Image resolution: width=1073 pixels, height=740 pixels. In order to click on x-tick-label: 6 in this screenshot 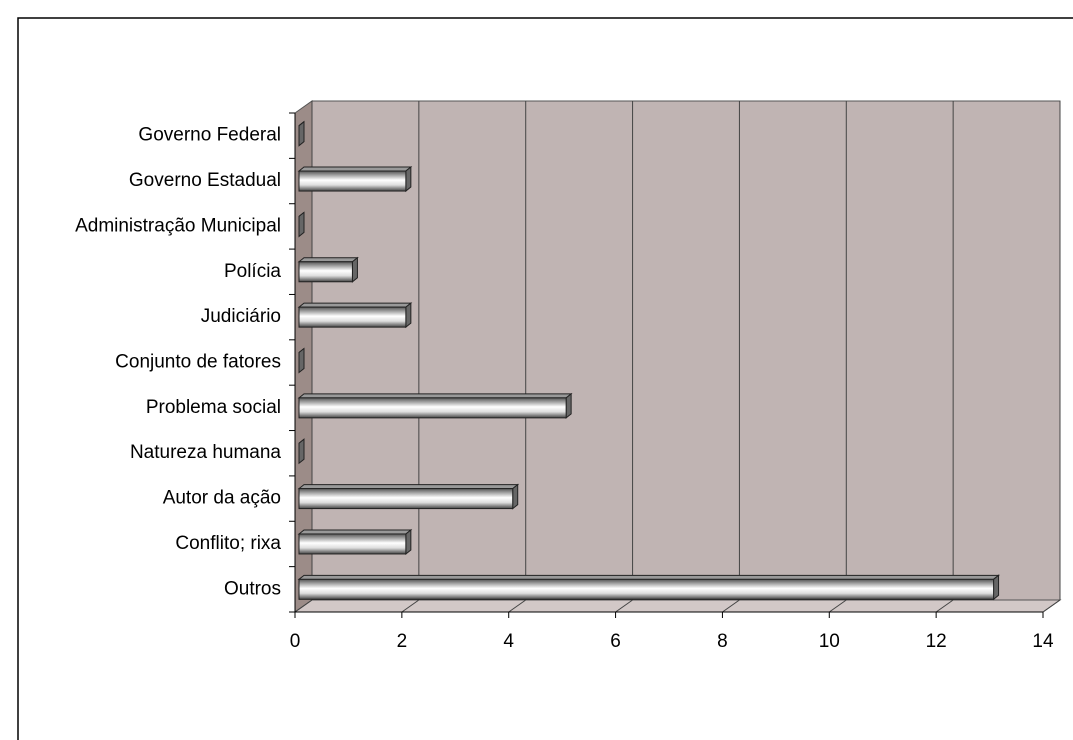, I will do `click(615, 641)`.